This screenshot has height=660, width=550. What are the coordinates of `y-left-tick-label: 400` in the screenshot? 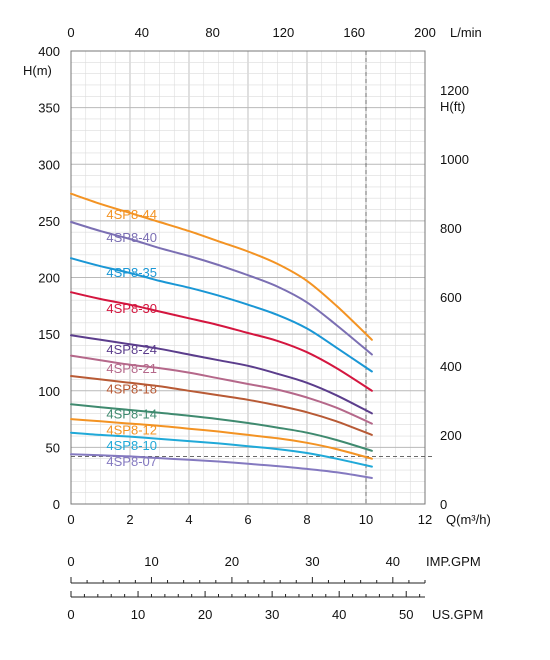 It's located at (49, 51).